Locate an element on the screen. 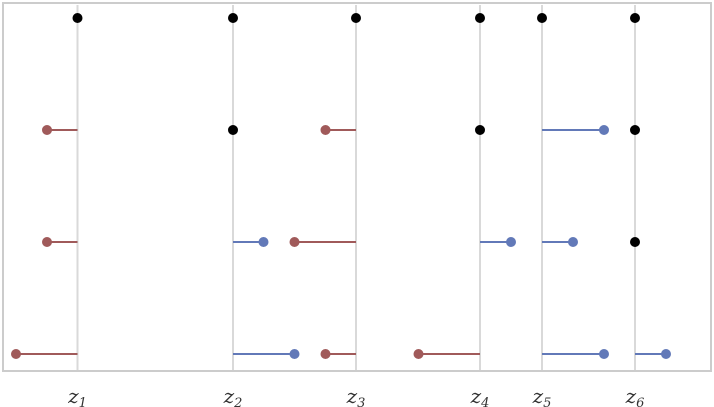 The height and width of the screenshot is (407, 714). x-tick-label-z3: z3 is located at coordinates (356, 395).